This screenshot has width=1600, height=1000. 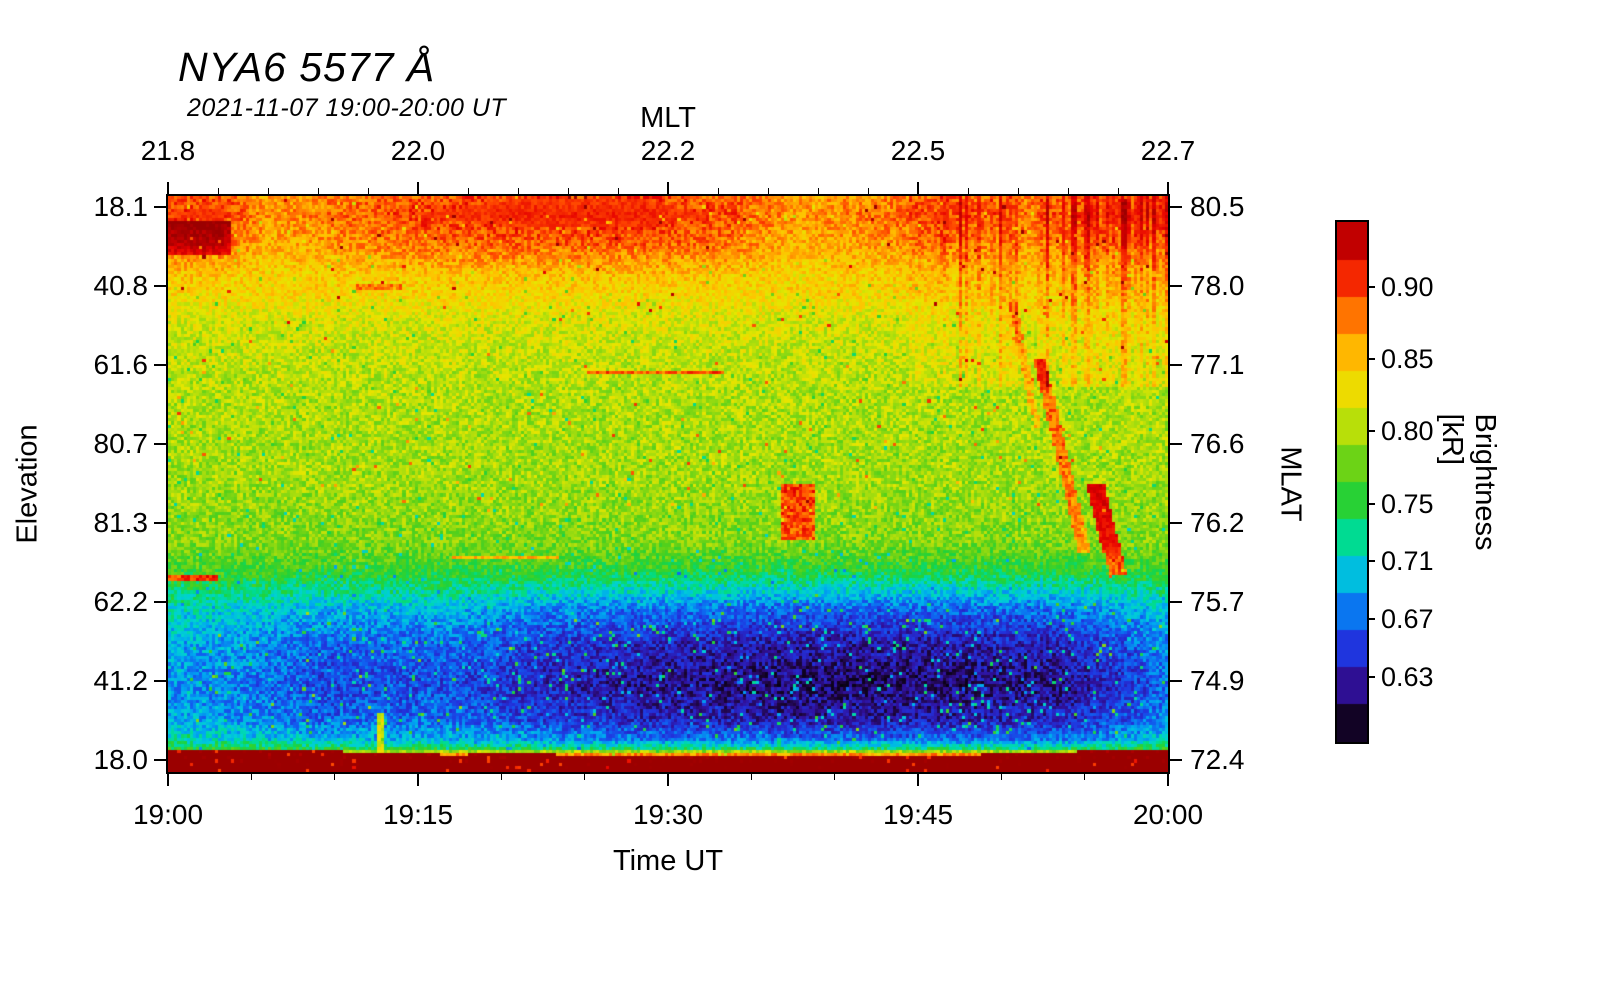 I want to click on right-tick-label: 74.9, so click(x=1217, y=680).